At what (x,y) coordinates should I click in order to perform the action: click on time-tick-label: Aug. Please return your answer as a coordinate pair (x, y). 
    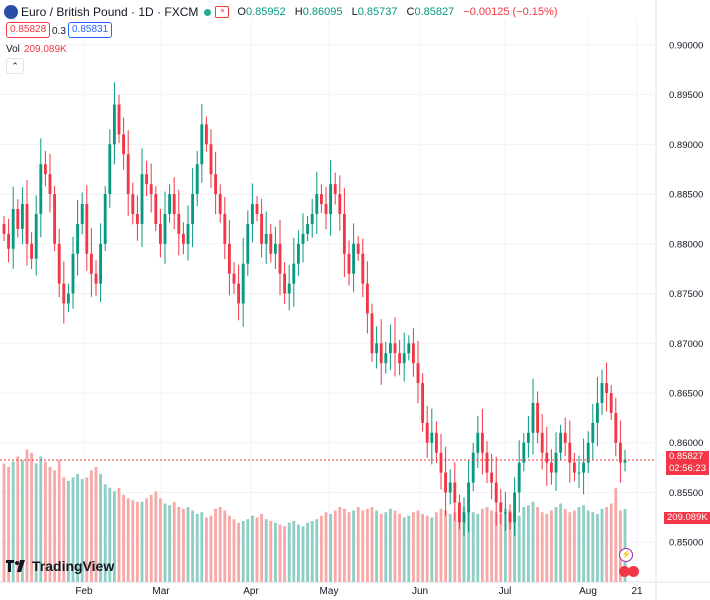
    Looking at the image, I should click on (588, 591).